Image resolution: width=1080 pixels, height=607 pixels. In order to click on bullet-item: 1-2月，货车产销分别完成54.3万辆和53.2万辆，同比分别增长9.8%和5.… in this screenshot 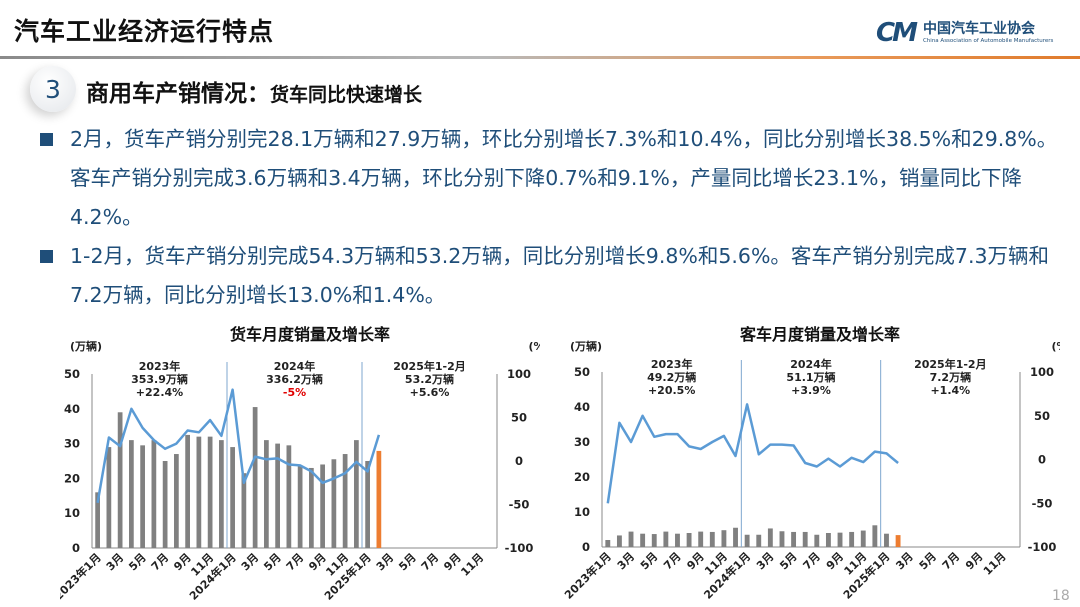, I will do `click(555, 276)`.